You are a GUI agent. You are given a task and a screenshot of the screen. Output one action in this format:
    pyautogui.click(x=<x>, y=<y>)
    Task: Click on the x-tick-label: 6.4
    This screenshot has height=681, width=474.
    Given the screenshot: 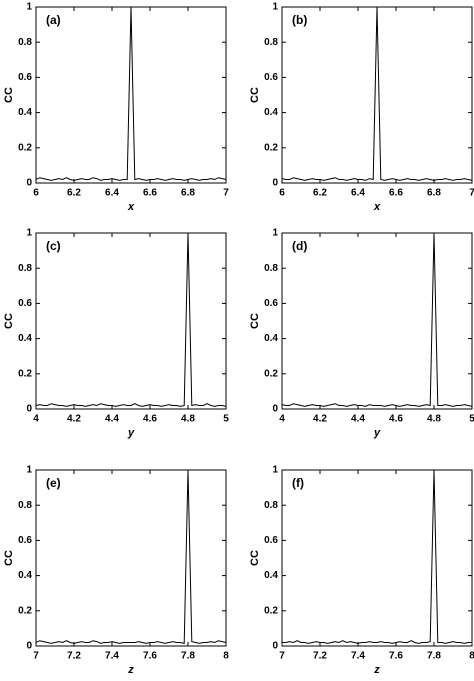 What is the action you would take?
    pyautogui.click(x=112, y=193)
    